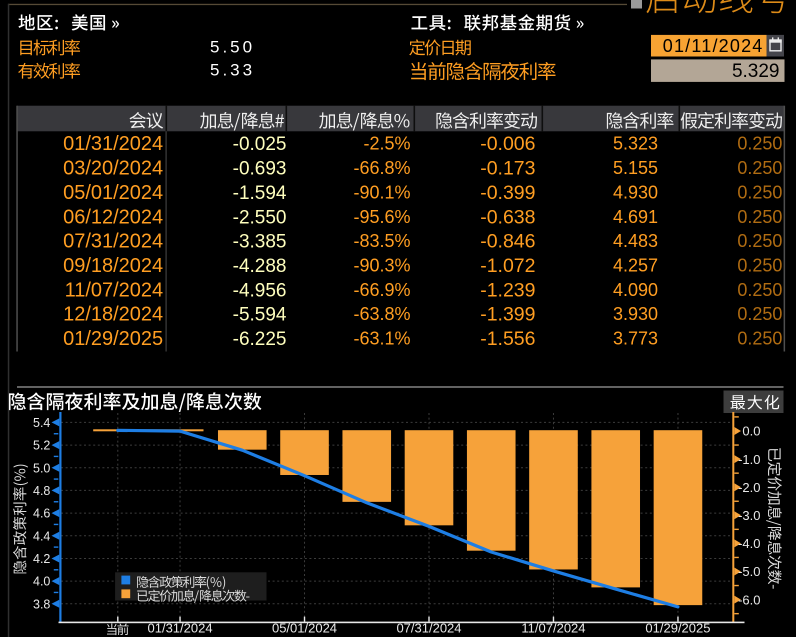 This screenshot has height=637, width=796. What do you see at coordinates (260, 217) in the screenshot?
I see `svg-text: -2.550` at bounding box center [260, 217].